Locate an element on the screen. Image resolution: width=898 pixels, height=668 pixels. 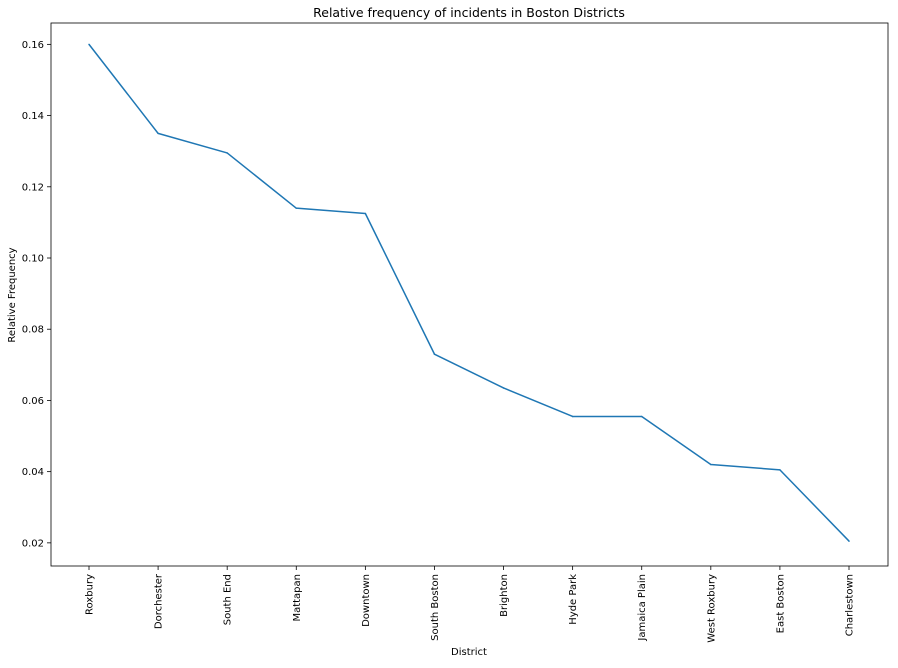
y-tick-label: 0.16 is located at coordinates (33, 45).